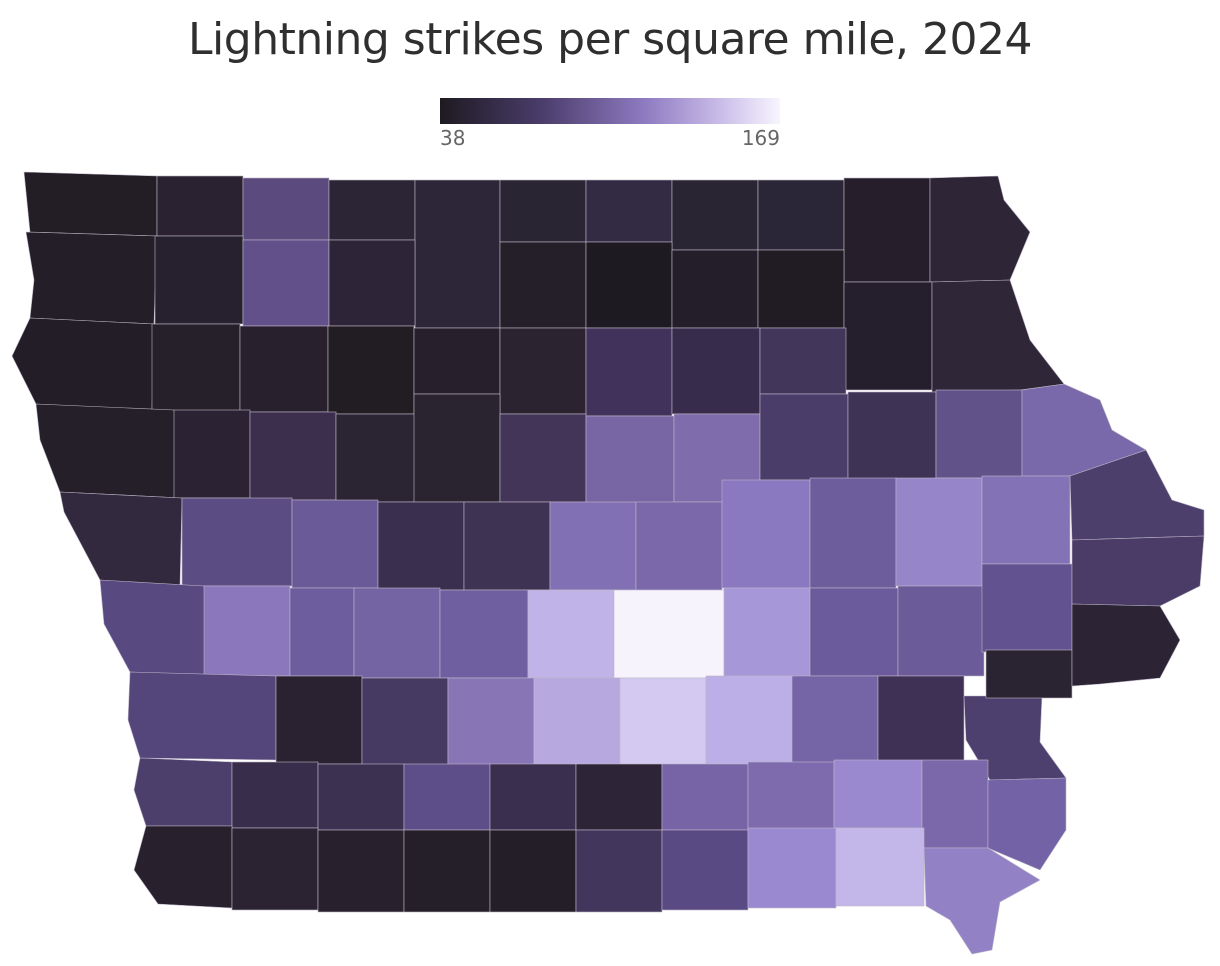 This screenshot has width=1220, height=966. I want to click on county-hamilton, so click(543, 458).